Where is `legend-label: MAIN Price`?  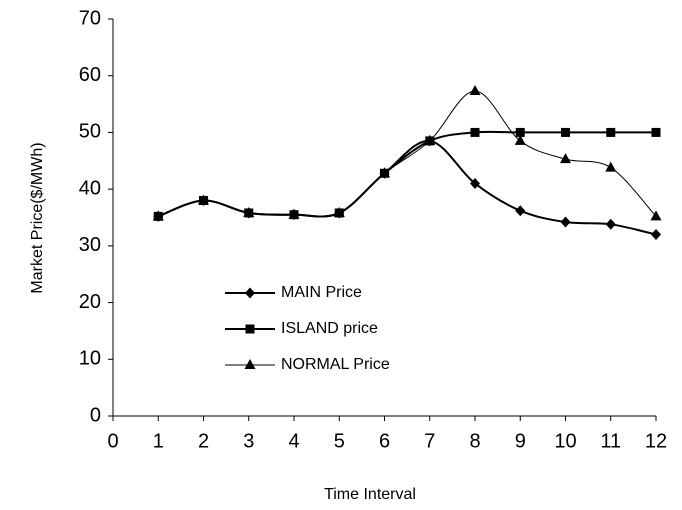 legend-label: MAIN Price is located at coordinates (321, 292).